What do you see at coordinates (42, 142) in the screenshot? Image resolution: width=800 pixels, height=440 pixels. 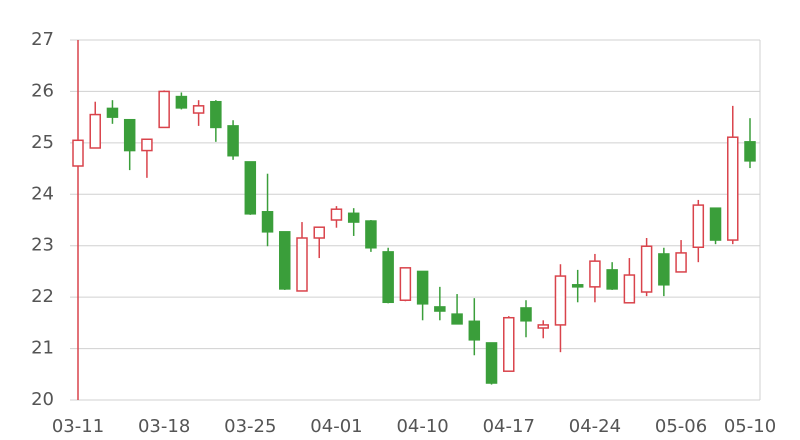 I see `y-tick-label: 25` at bounding box center [42, 142].